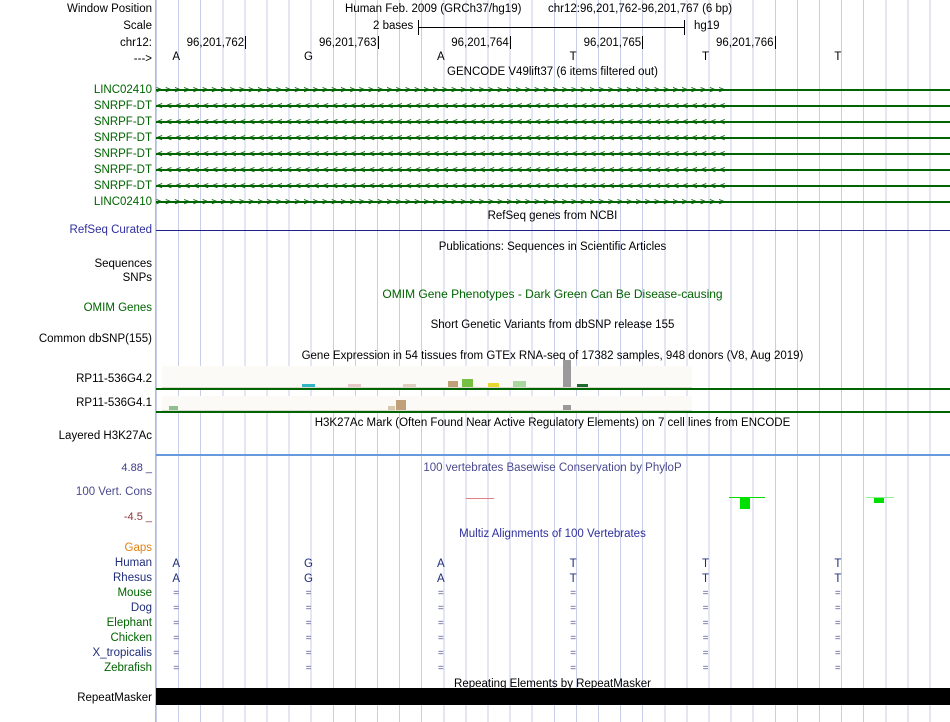 The height and width of the screenshot is (722, 950). What do you see at coordinates (131, 638) in the screenshot?
I see `species-label: Chicken` at bounding box center [131, 638].